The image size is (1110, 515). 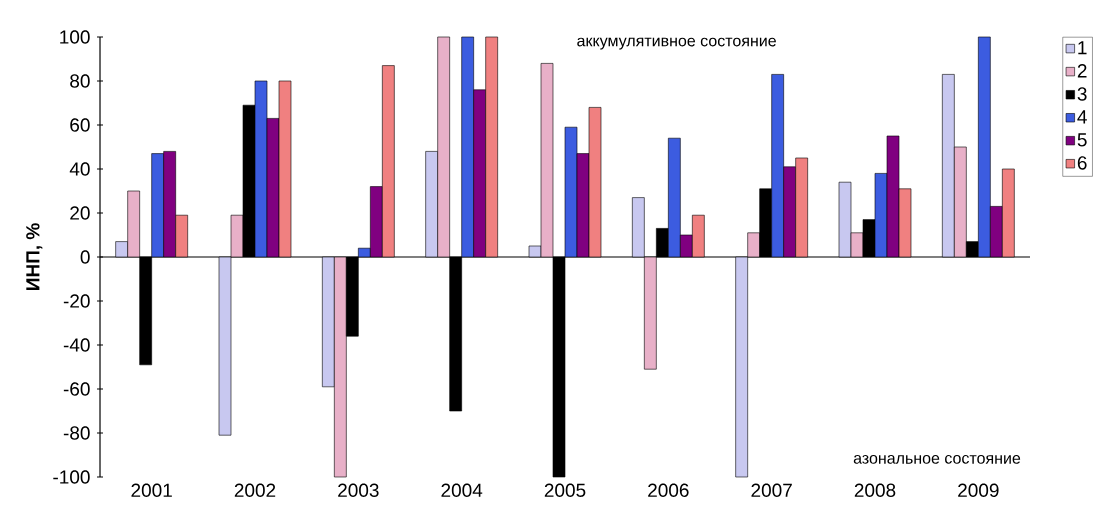 I want to click on y-tick-label: -40, so click(x=76, y=345).